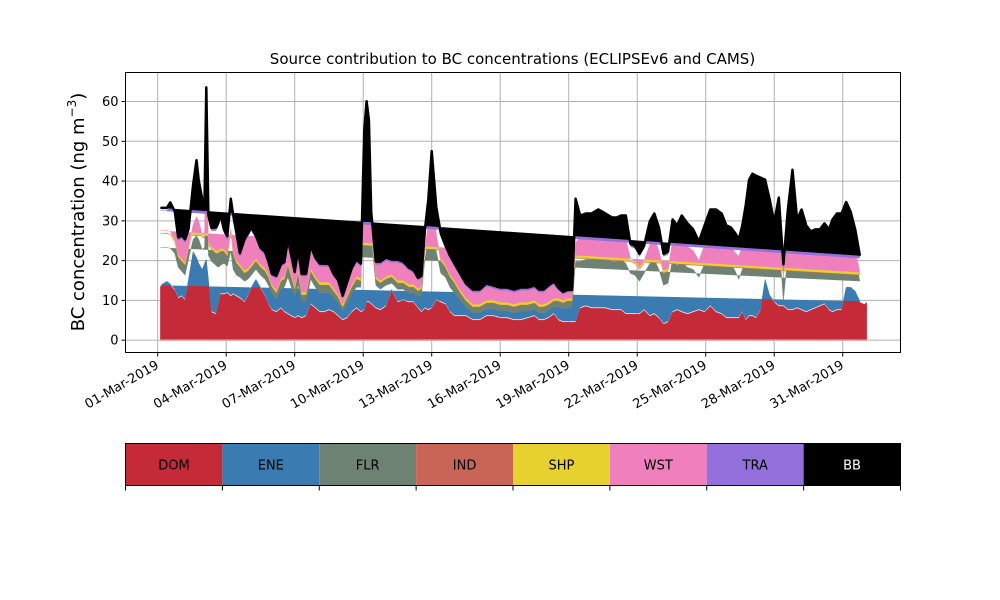 The height and width of the screenshot is (600, 1000). What do you see at coordinates (259, 385) in the screenshot?
I see `x-tick-label: 07-Mar-2019` at bounding box center [259, 385].